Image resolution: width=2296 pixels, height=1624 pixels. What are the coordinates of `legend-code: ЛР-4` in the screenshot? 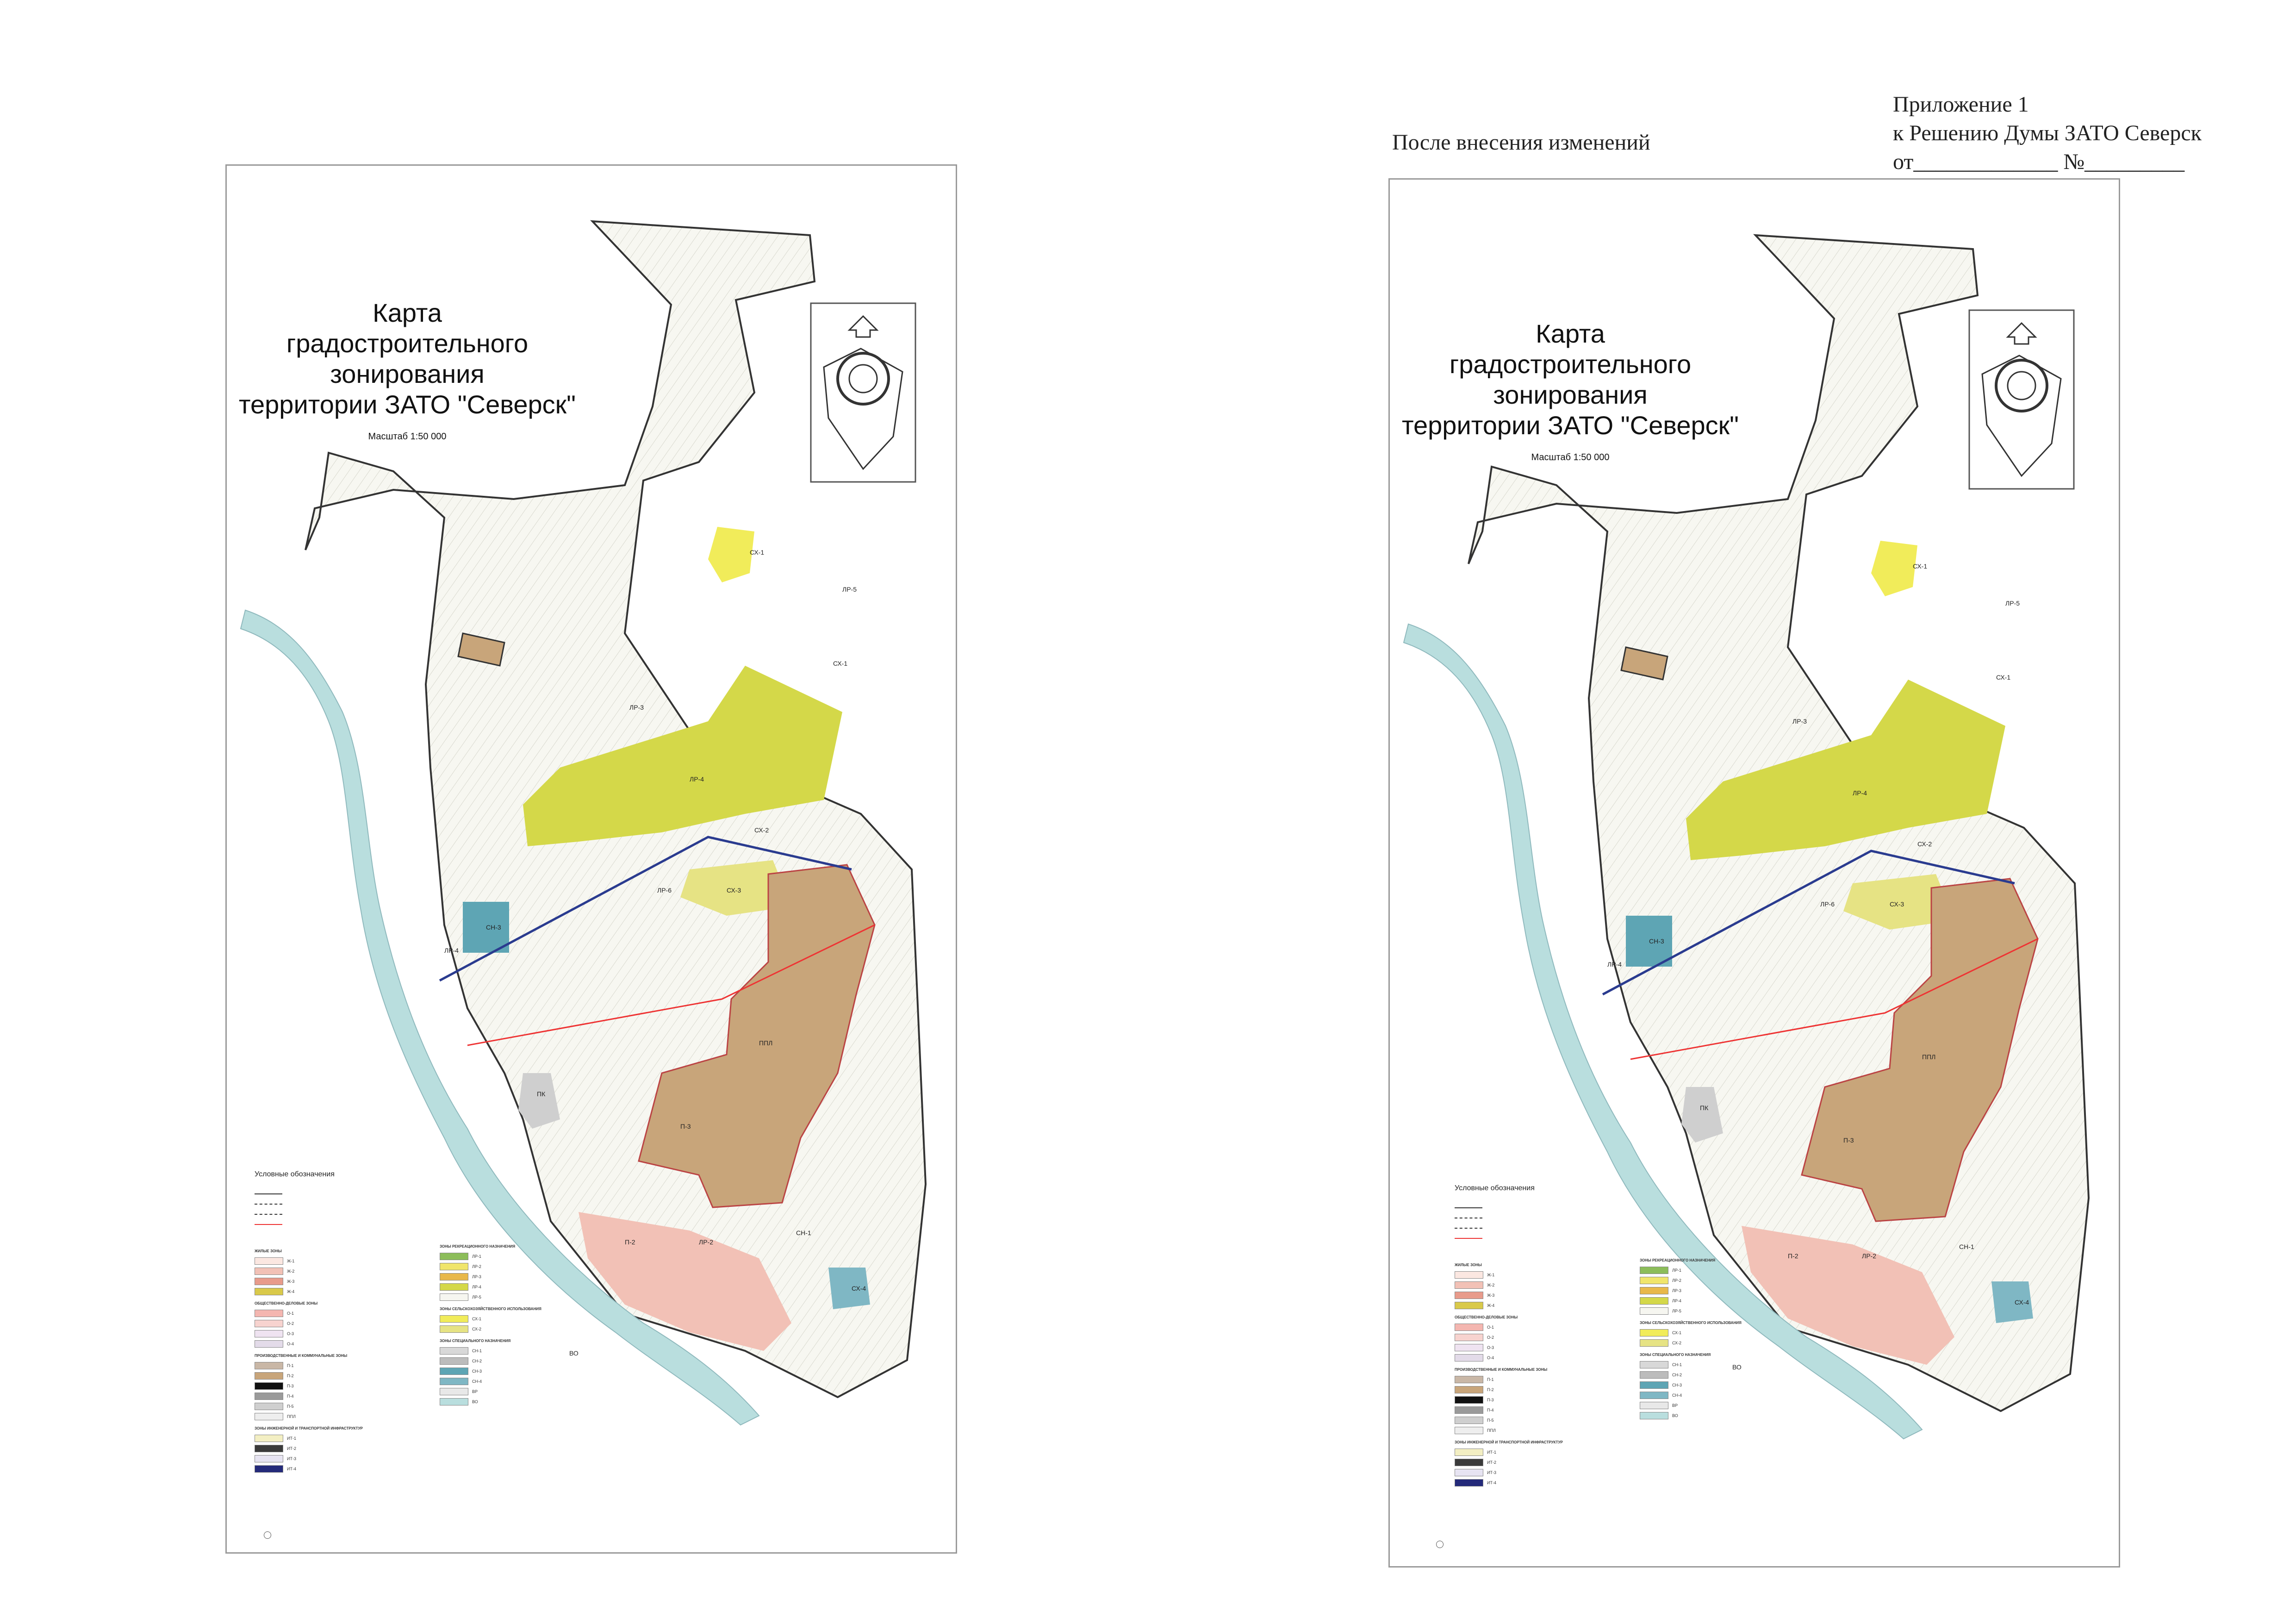 It's located at (1676, 1301).